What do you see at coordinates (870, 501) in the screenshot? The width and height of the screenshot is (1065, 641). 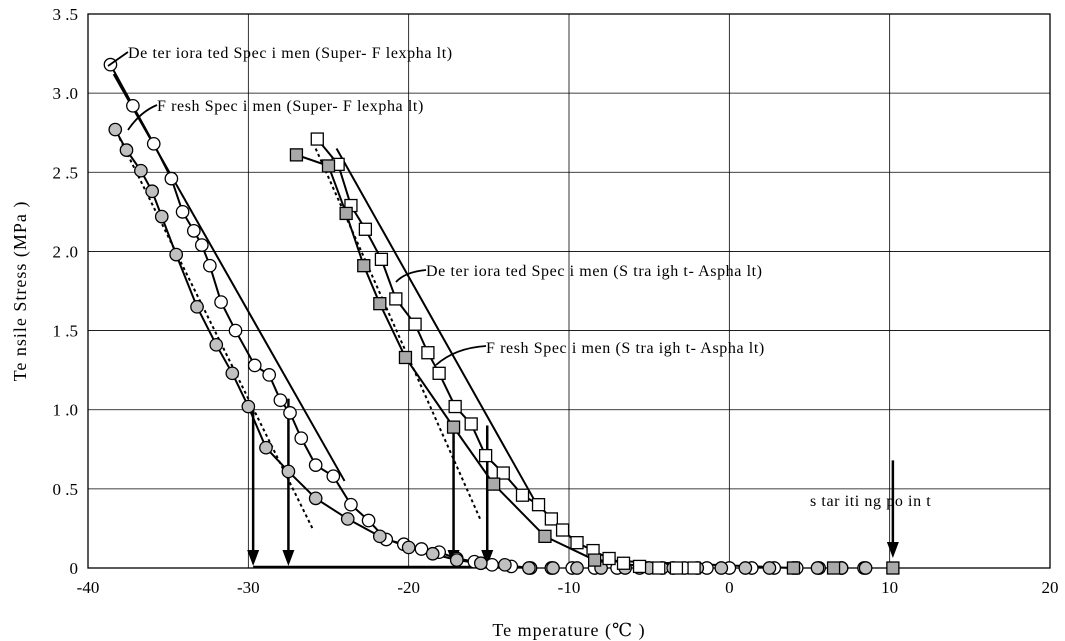 I see `annotation-label: s tar iti ng po in t` at bounding box center [870, 501].